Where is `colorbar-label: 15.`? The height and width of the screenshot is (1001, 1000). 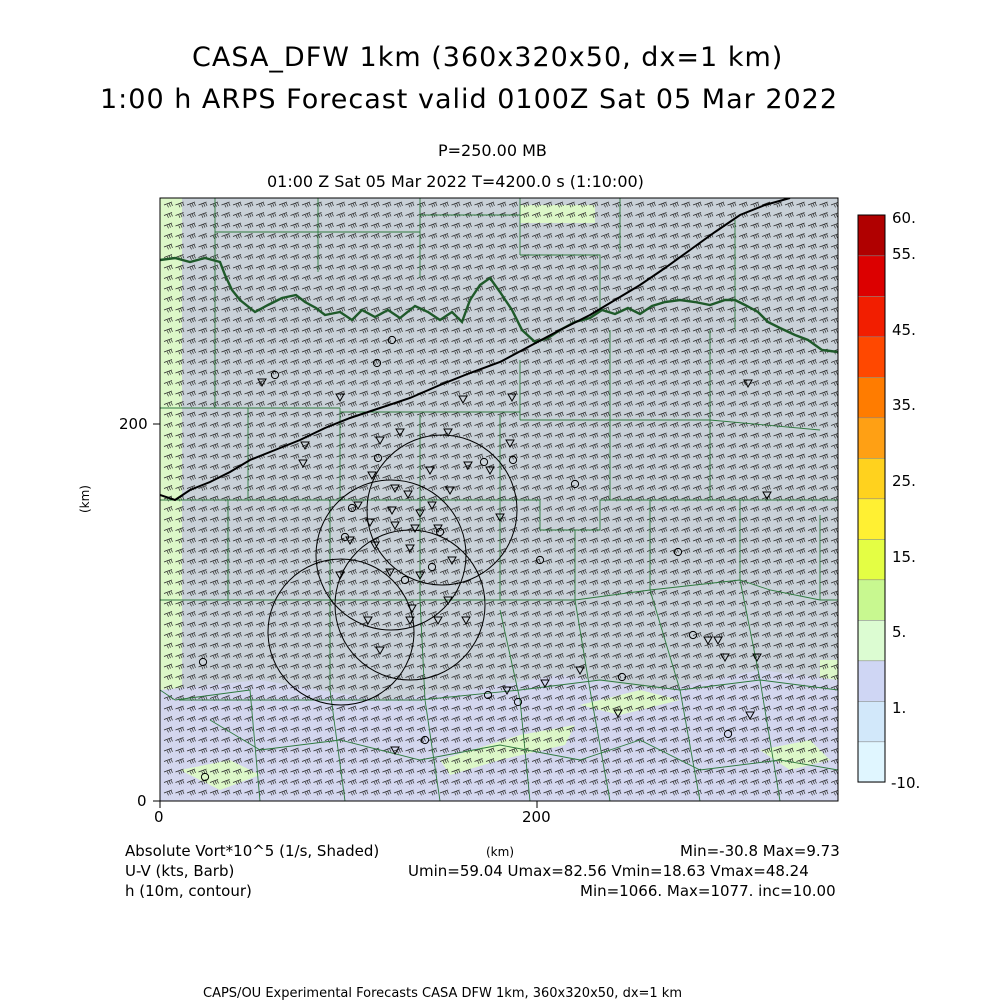
colorbar-label: 15. is located at coordinates (904, 557).